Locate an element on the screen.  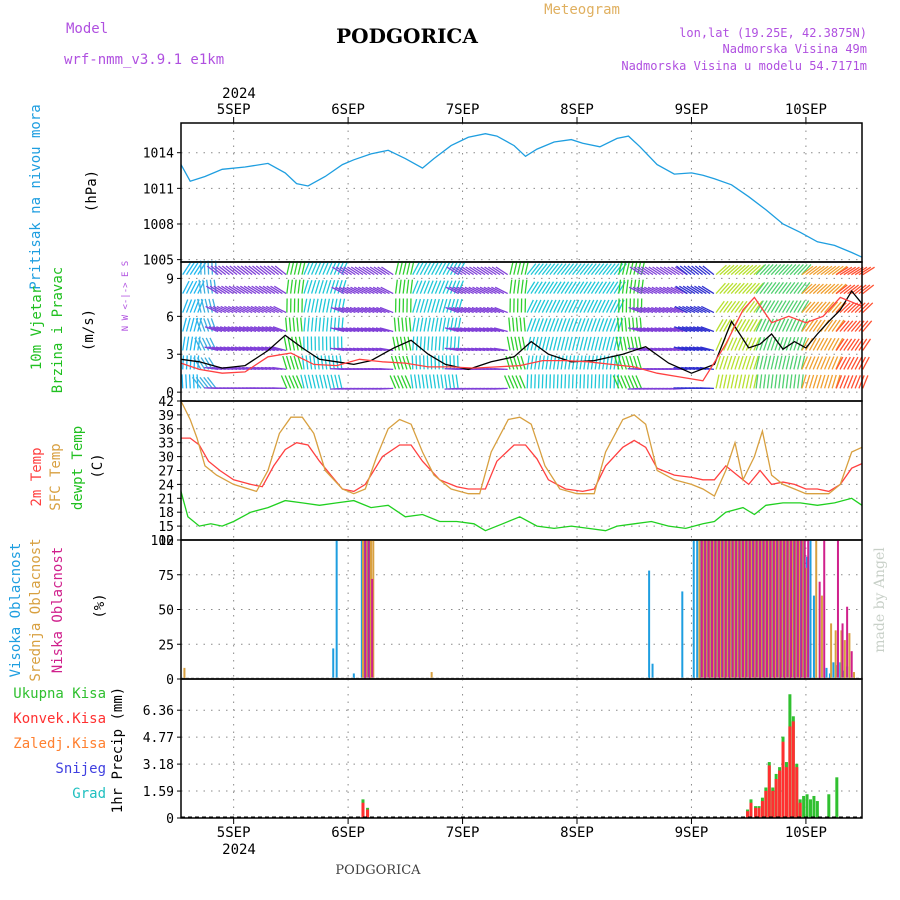
meteogram-title: Meteogram is located at coordinates (582, 10).